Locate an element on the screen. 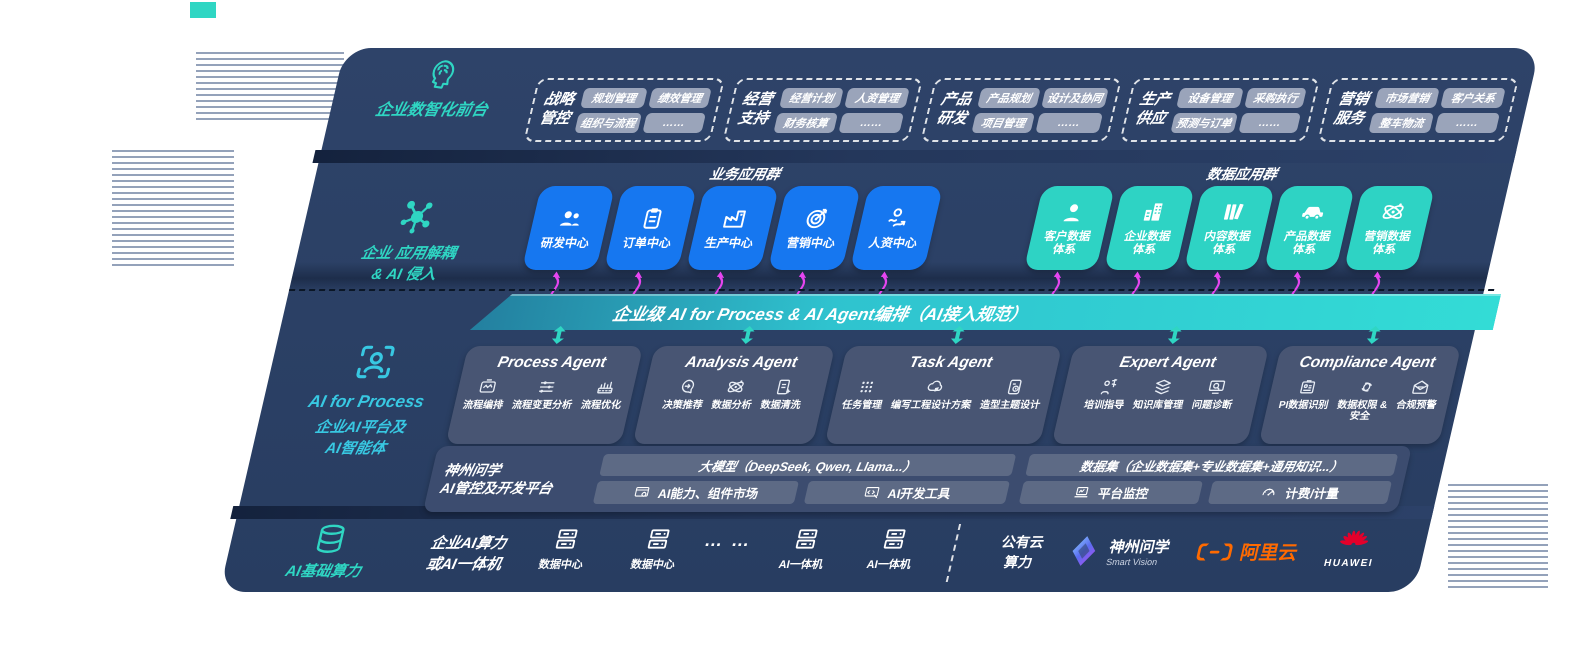 This screenshot has height=647, width=1572. tool-billing-metering: 计费/计量 is located at coordinates (1300, 492).